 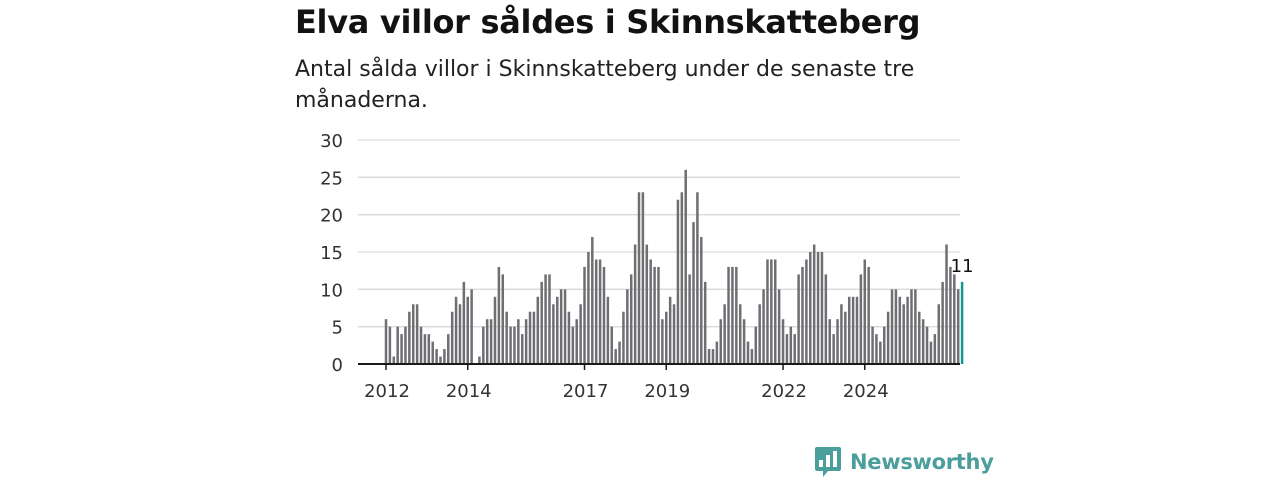 I want to click on x-tick-label: 2017, so click(x=586, y=391).